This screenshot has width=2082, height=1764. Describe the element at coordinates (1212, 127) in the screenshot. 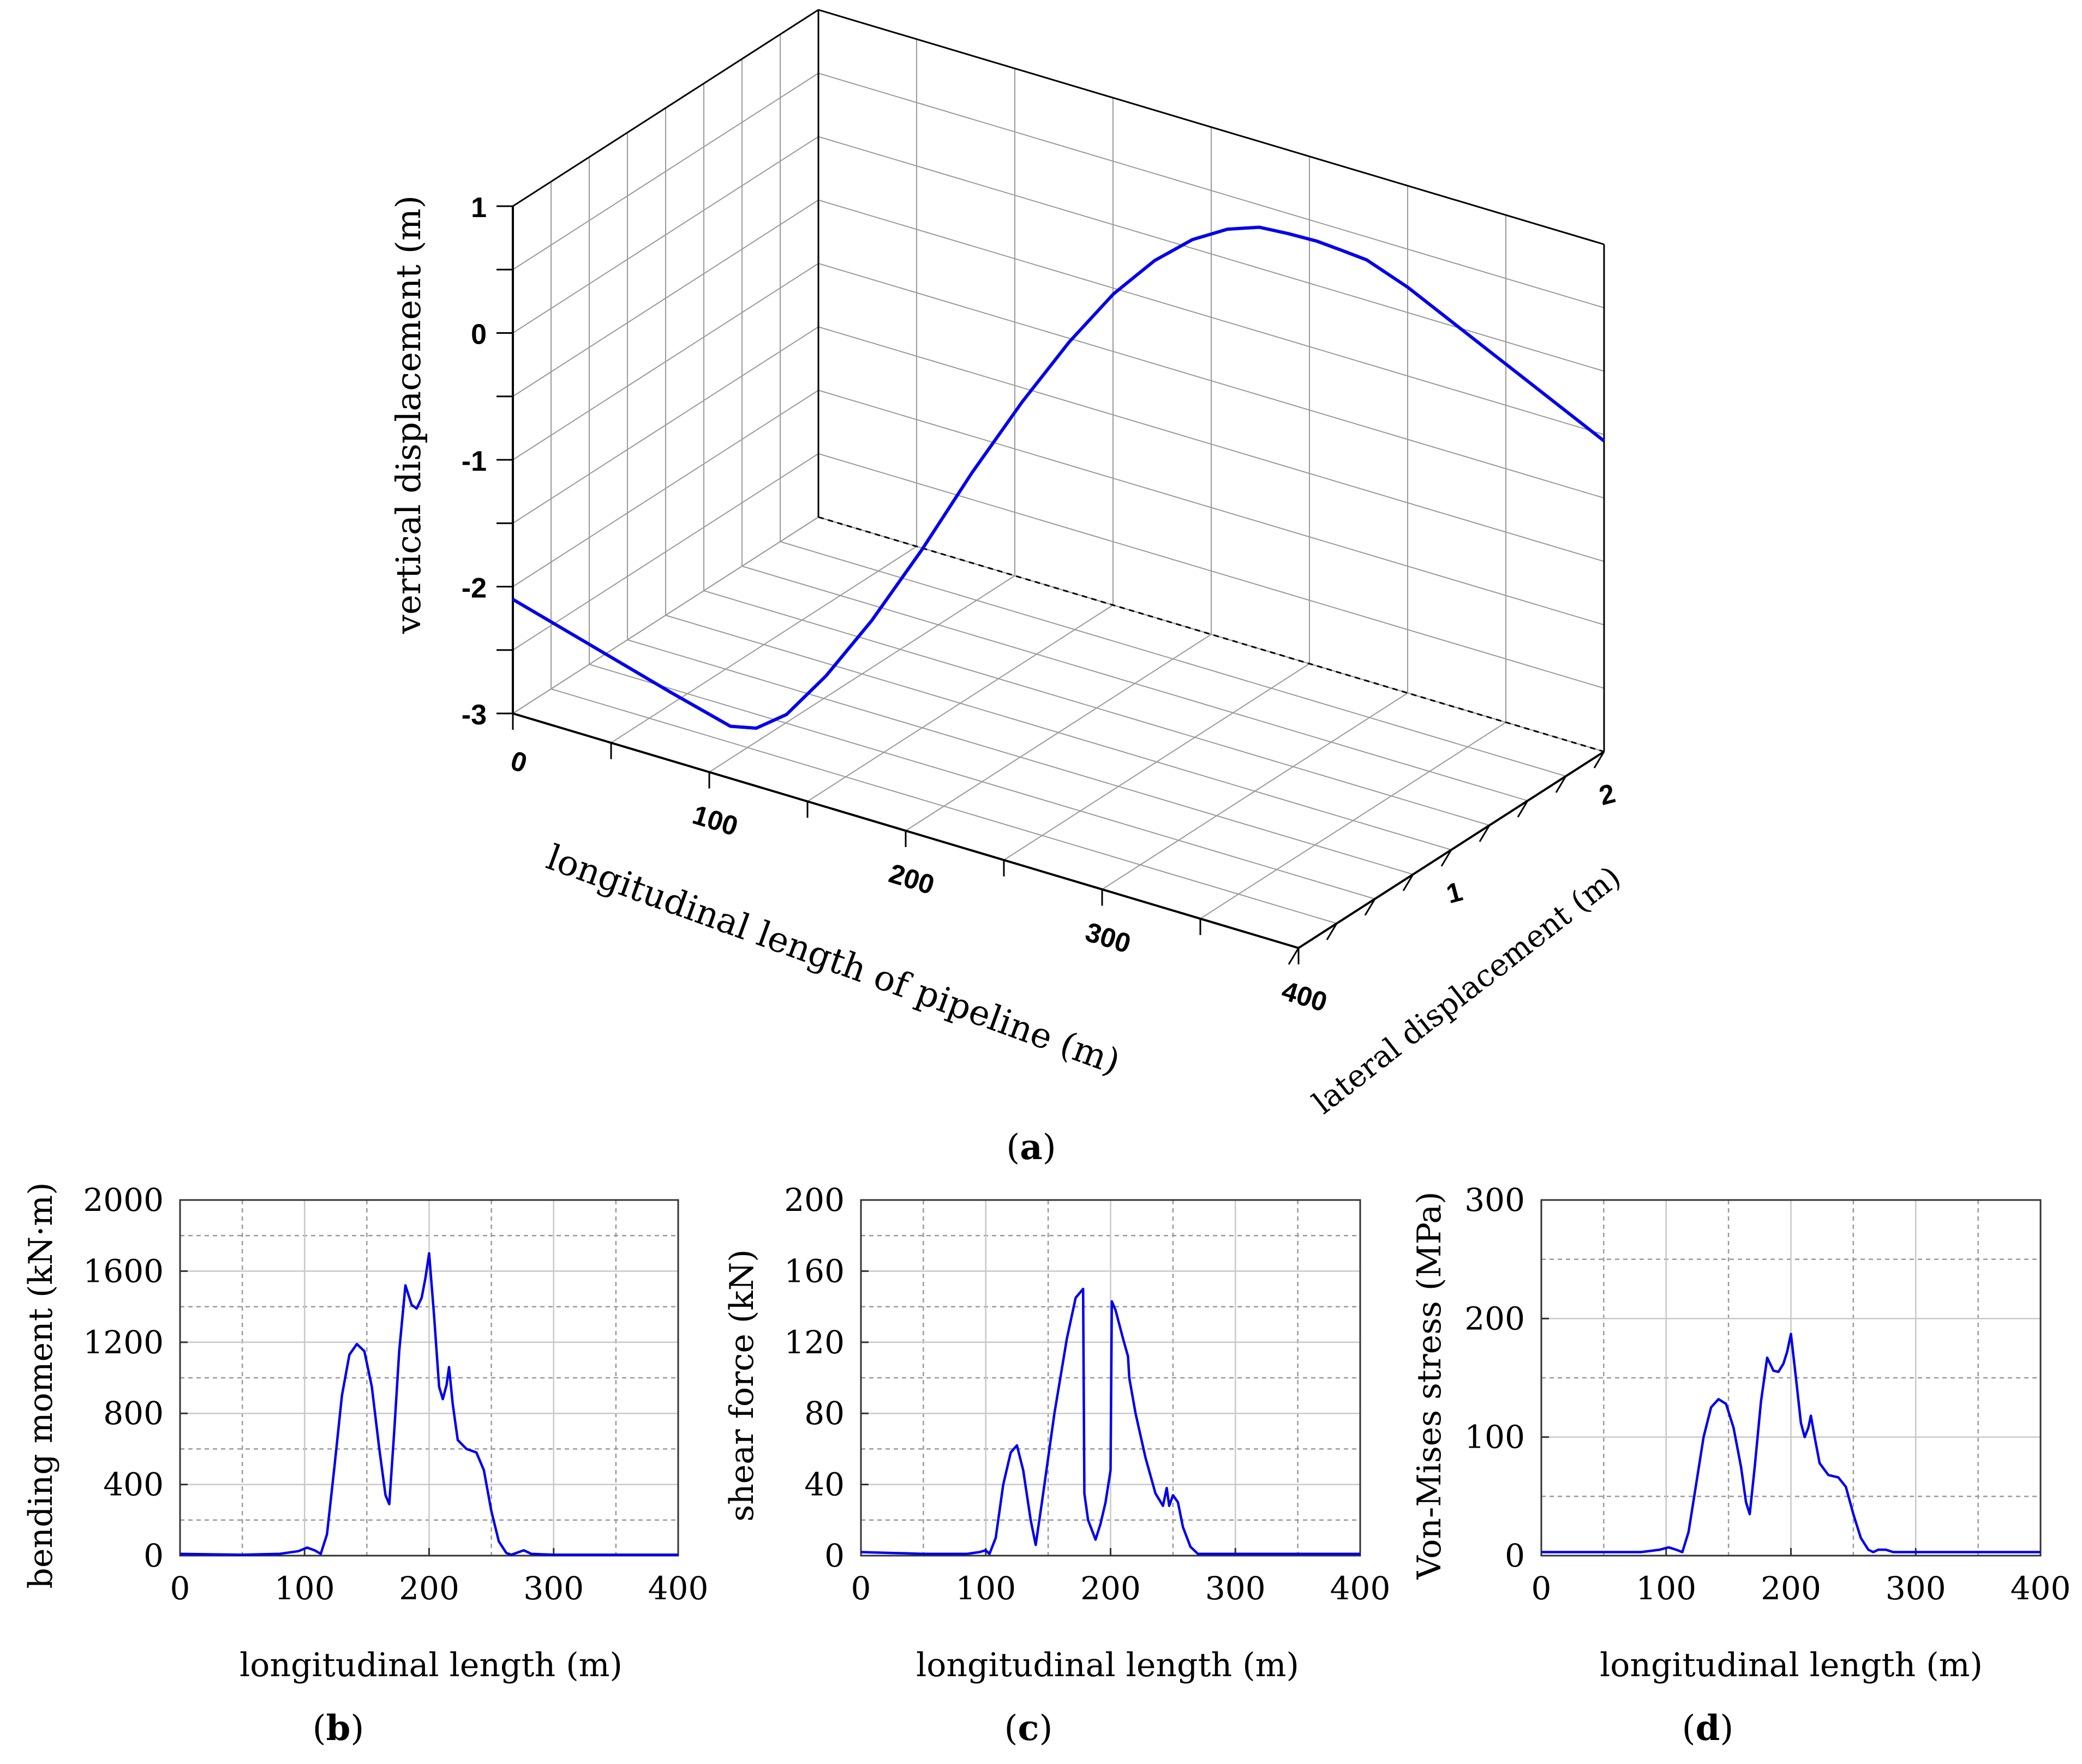

I see `back-top-edge` at that location.